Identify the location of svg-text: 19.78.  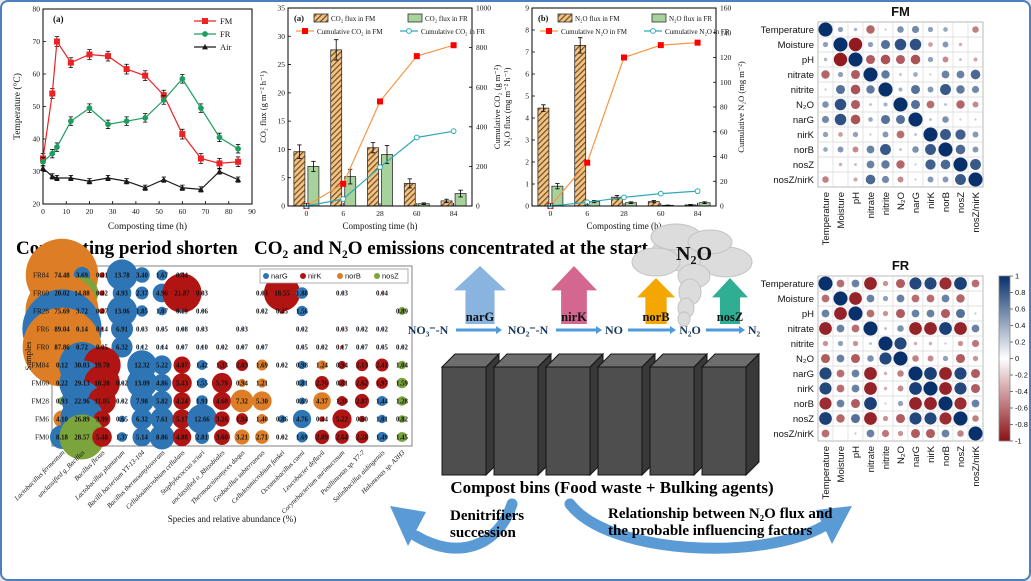
(102, 365).